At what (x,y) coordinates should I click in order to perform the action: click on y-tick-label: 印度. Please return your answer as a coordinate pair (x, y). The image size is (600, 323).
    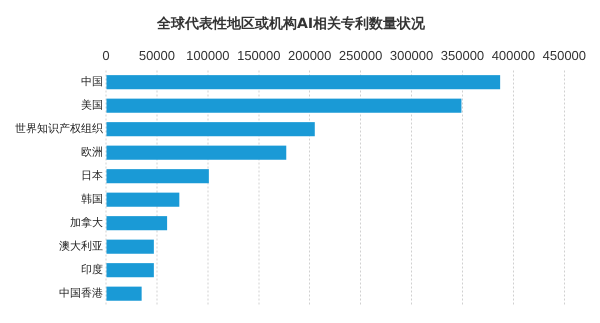
    Looking at the image, I should click on (92, 269).